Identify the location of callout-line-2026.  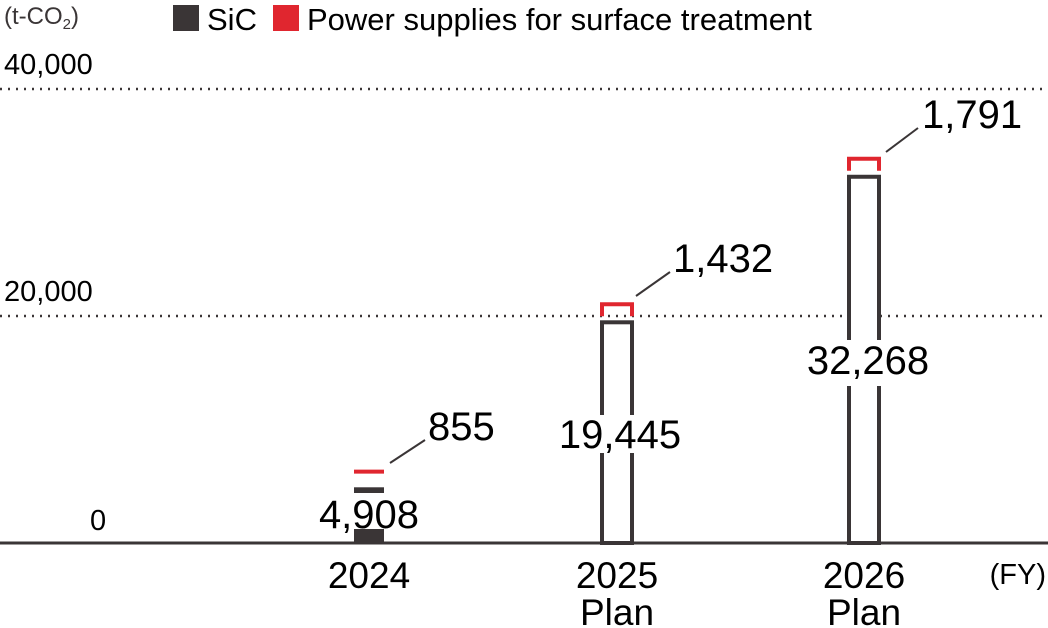
(902, 140).